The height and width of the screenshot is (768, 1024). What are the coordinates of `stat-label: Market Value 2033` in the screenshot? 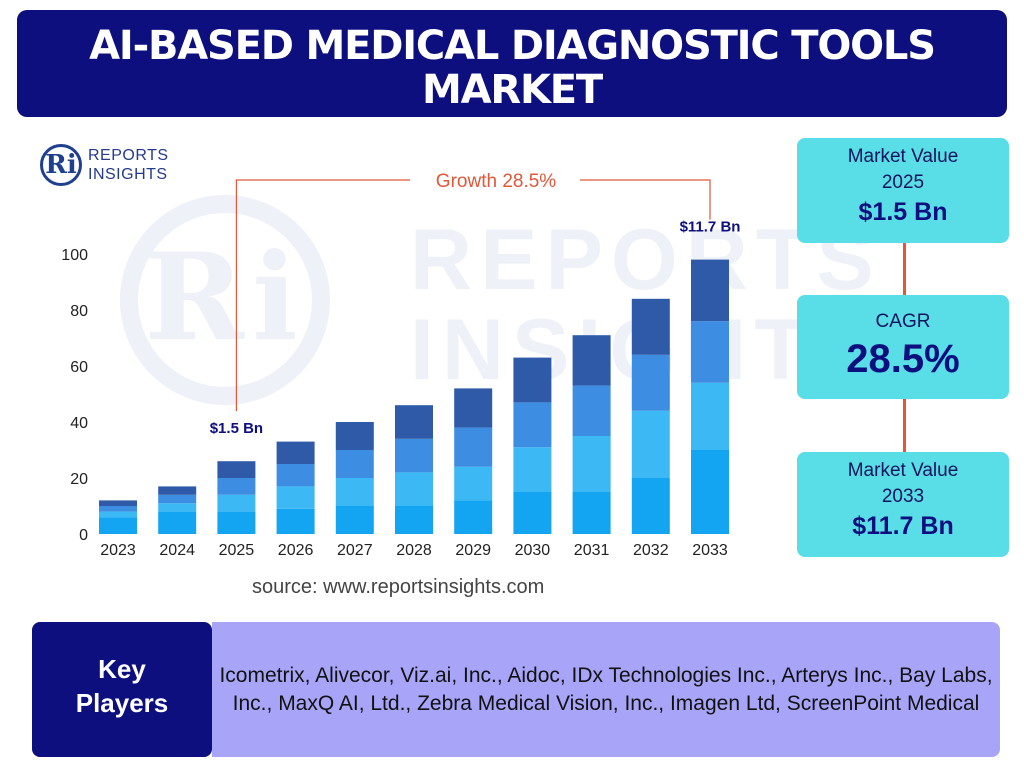 It's located at (903, 483).